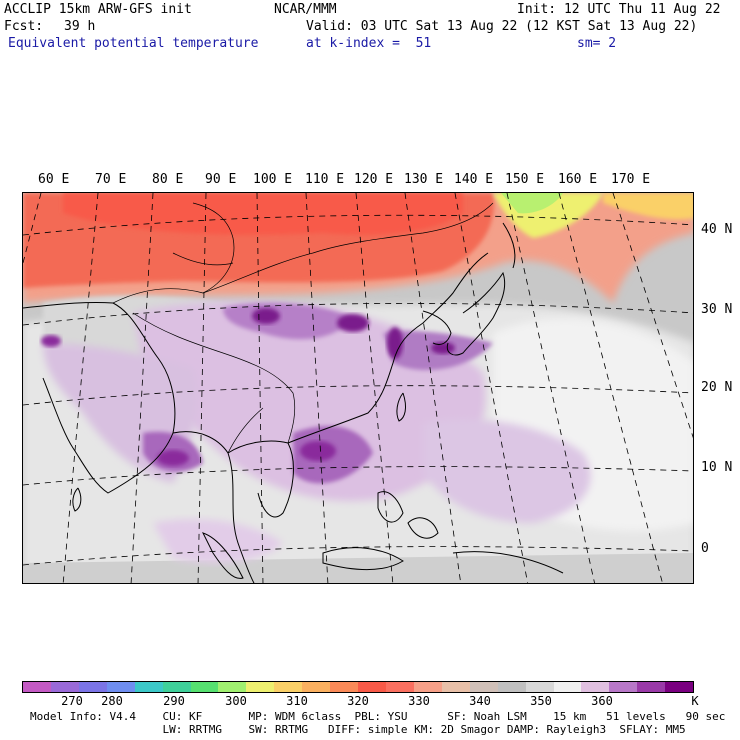 The width and height of the screenshot is (740, 740). I want to click on model-title: ACCLIP 15km ARW-GFS init, so click(98, 9).